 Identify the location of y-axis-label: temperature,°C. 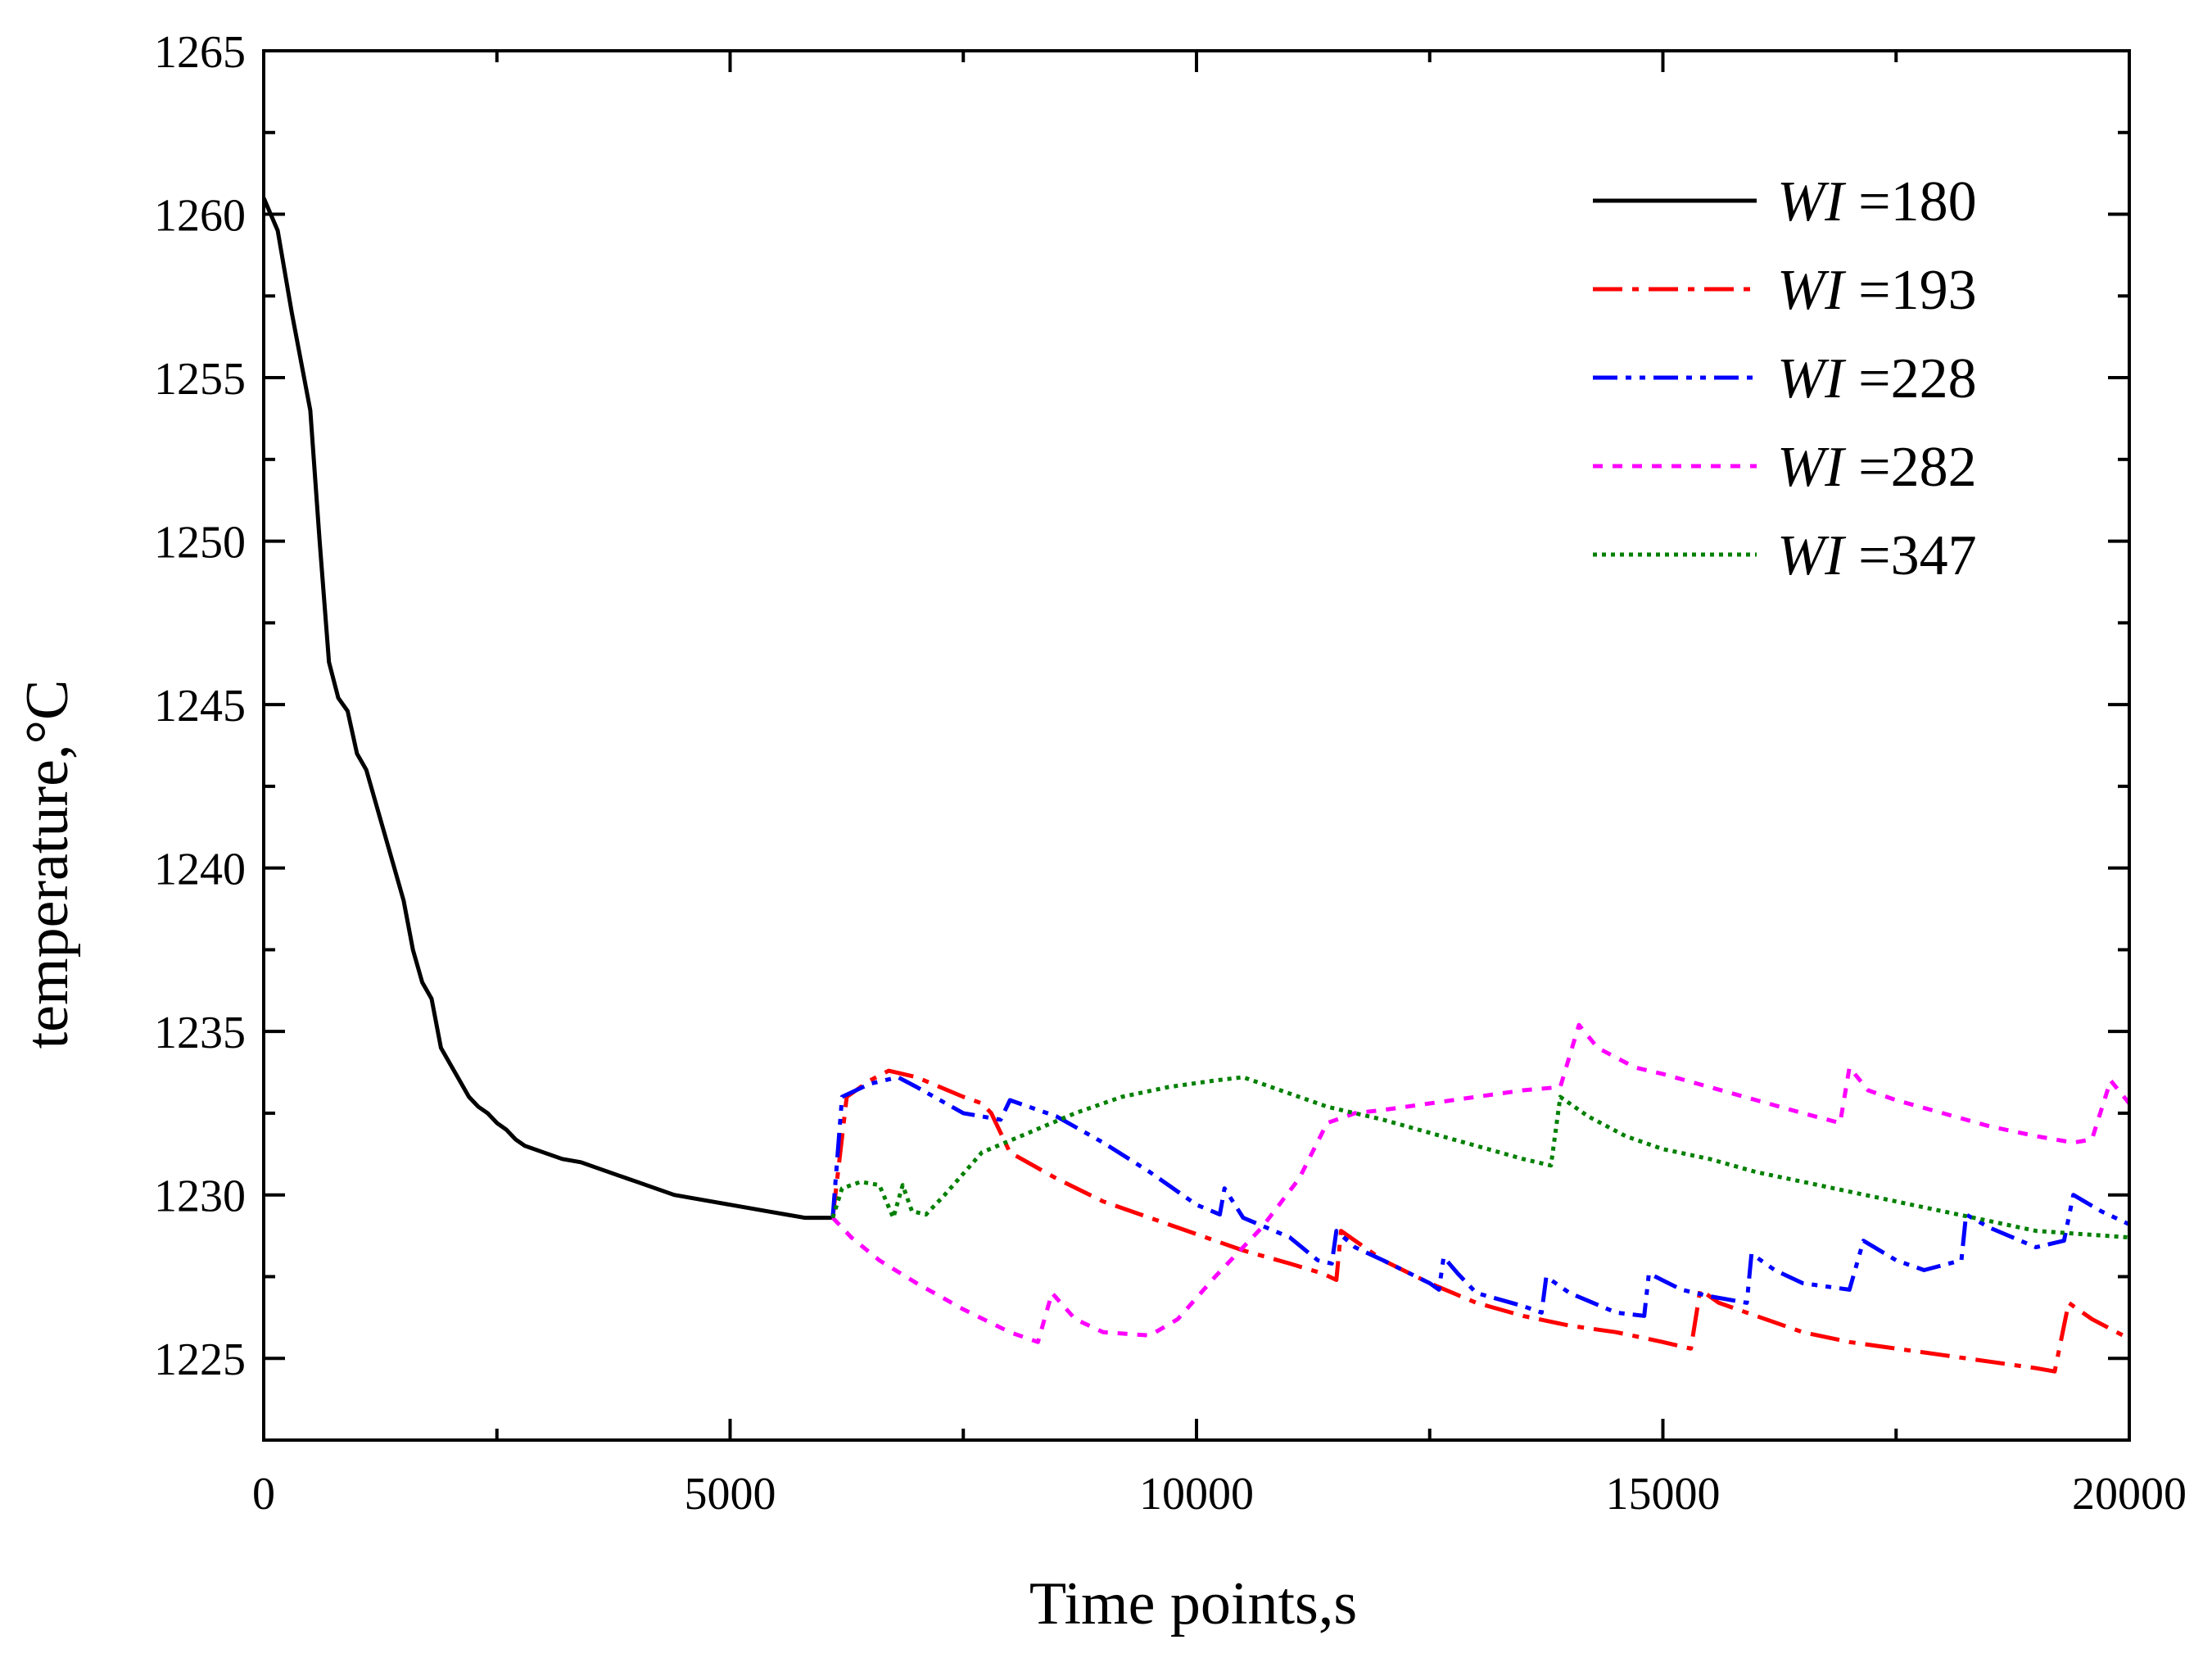
(47, 864).